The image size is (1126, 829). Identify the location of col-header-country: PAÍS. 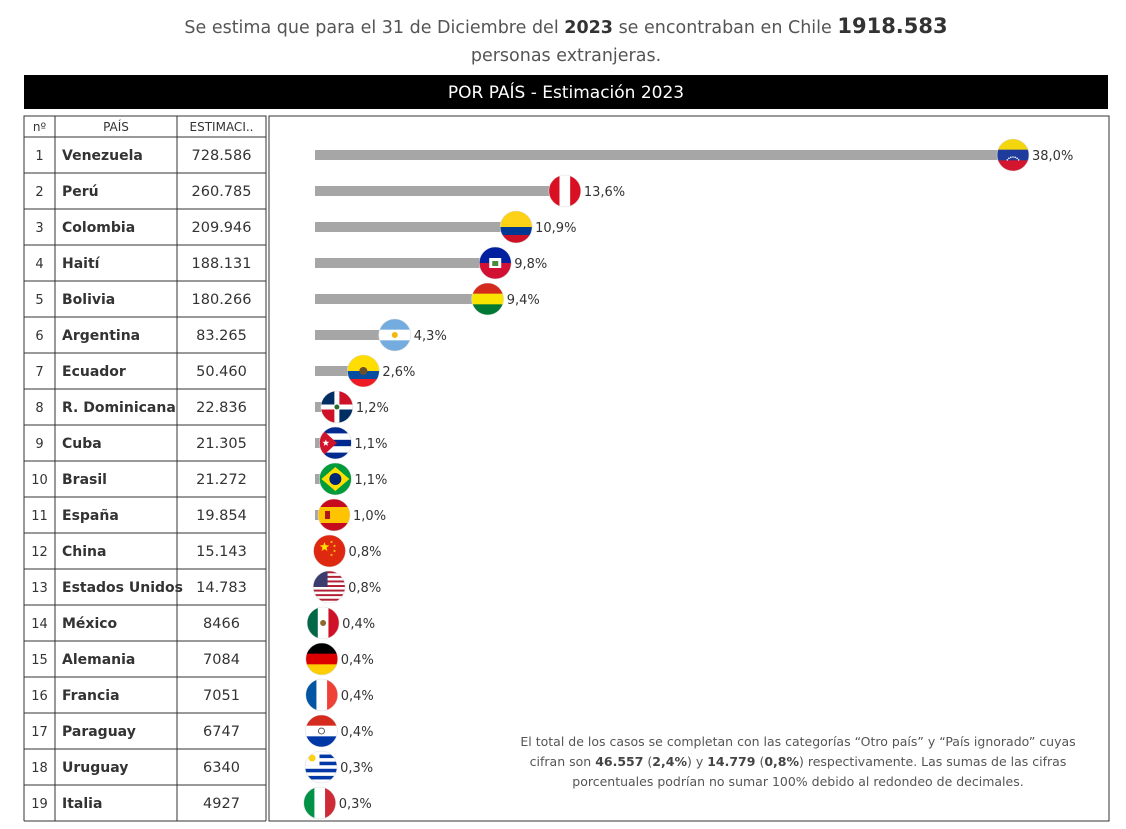
(116, 126).